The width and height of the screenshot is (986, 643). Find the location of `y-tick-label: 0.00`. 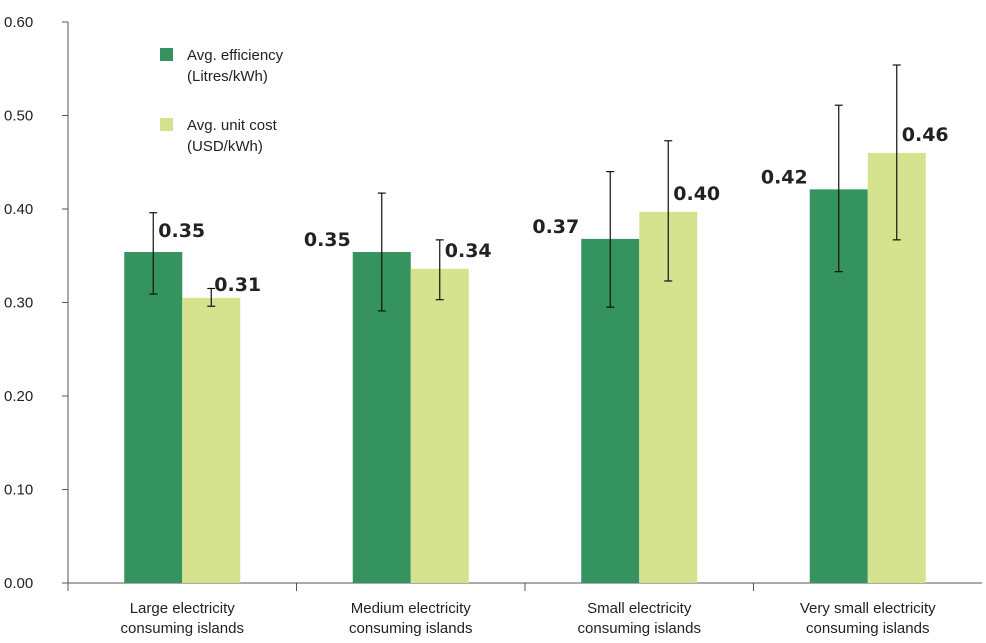

y-tick-label: 0.00 is located at coordinates (18, 583).